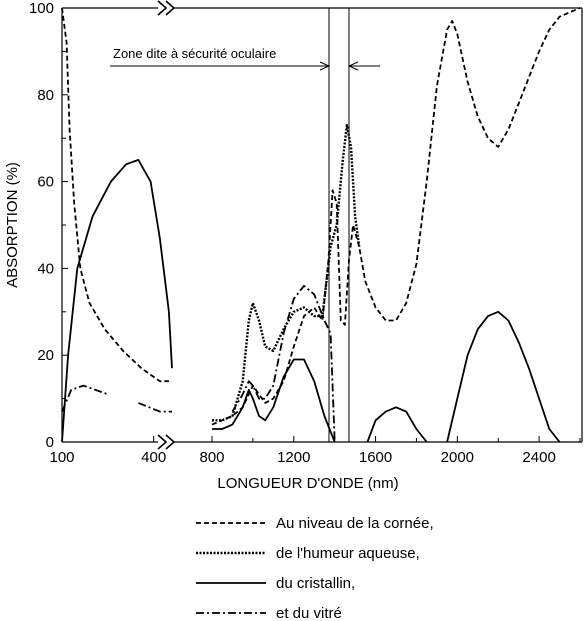 The height and width of the screenshot is (621, 586). I want to click on x-tick-label: 2400, so click(538, 457).